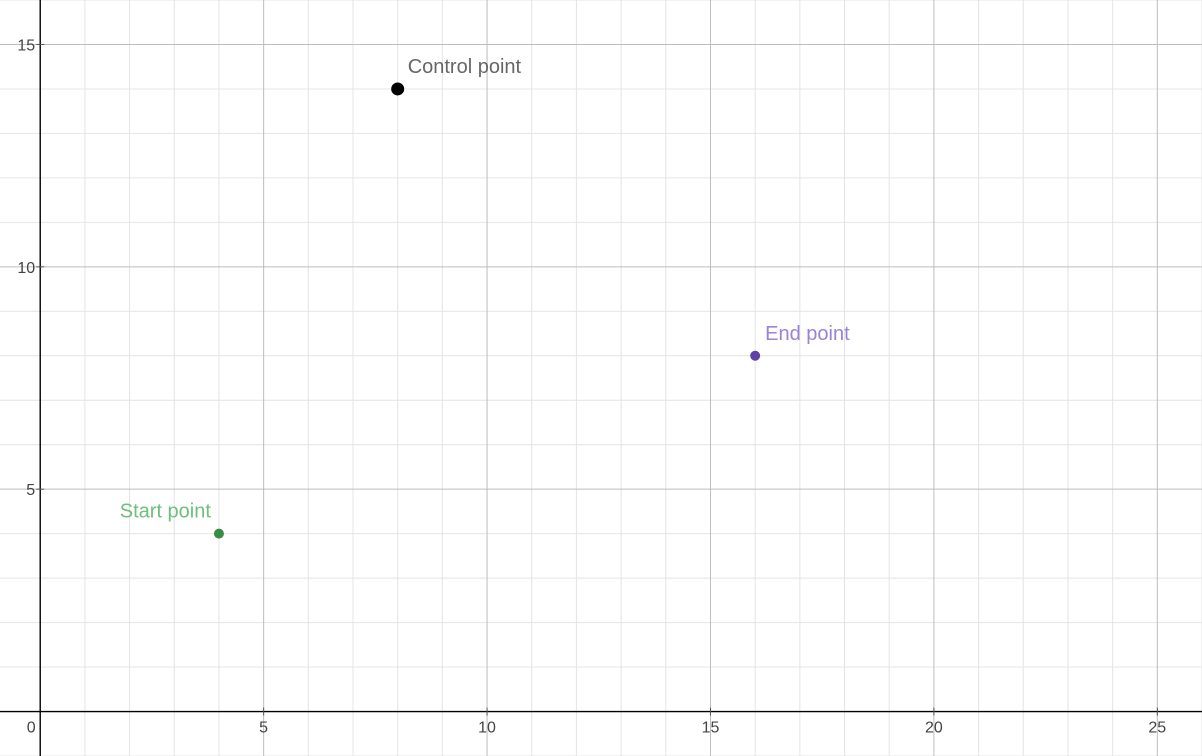 The image size is (1202, 756). I want to click on x-tick-label-15: 15, so click(711, 728).